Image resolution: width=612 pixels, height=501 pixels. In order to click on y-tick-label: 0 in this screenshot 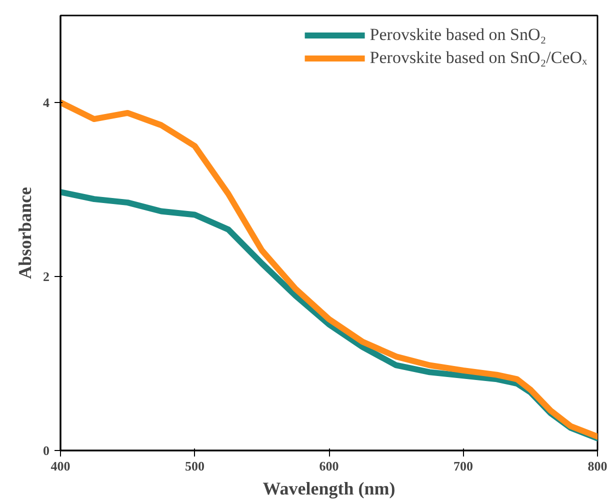, I will do `click(46, 450)`.